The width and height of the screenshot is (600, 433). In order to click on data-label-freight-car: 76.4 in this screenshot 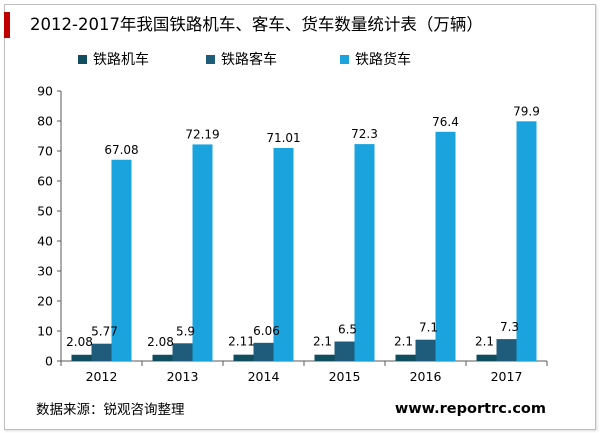, I will do `click(445, 122)`.